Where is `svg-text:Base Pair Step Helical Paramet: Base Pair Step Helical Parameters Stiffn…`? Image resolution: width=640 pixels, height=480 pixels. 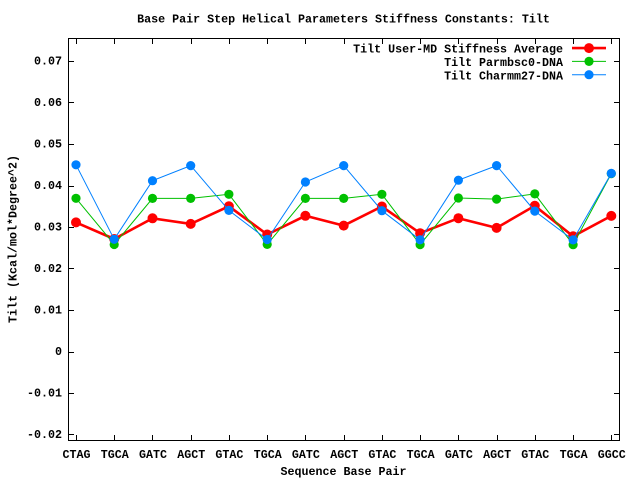 svg-text:Base Pair Step Helical Paramet: Base Pair Step Helical Parameters Stiffn… is located at coordinates (343, 20).